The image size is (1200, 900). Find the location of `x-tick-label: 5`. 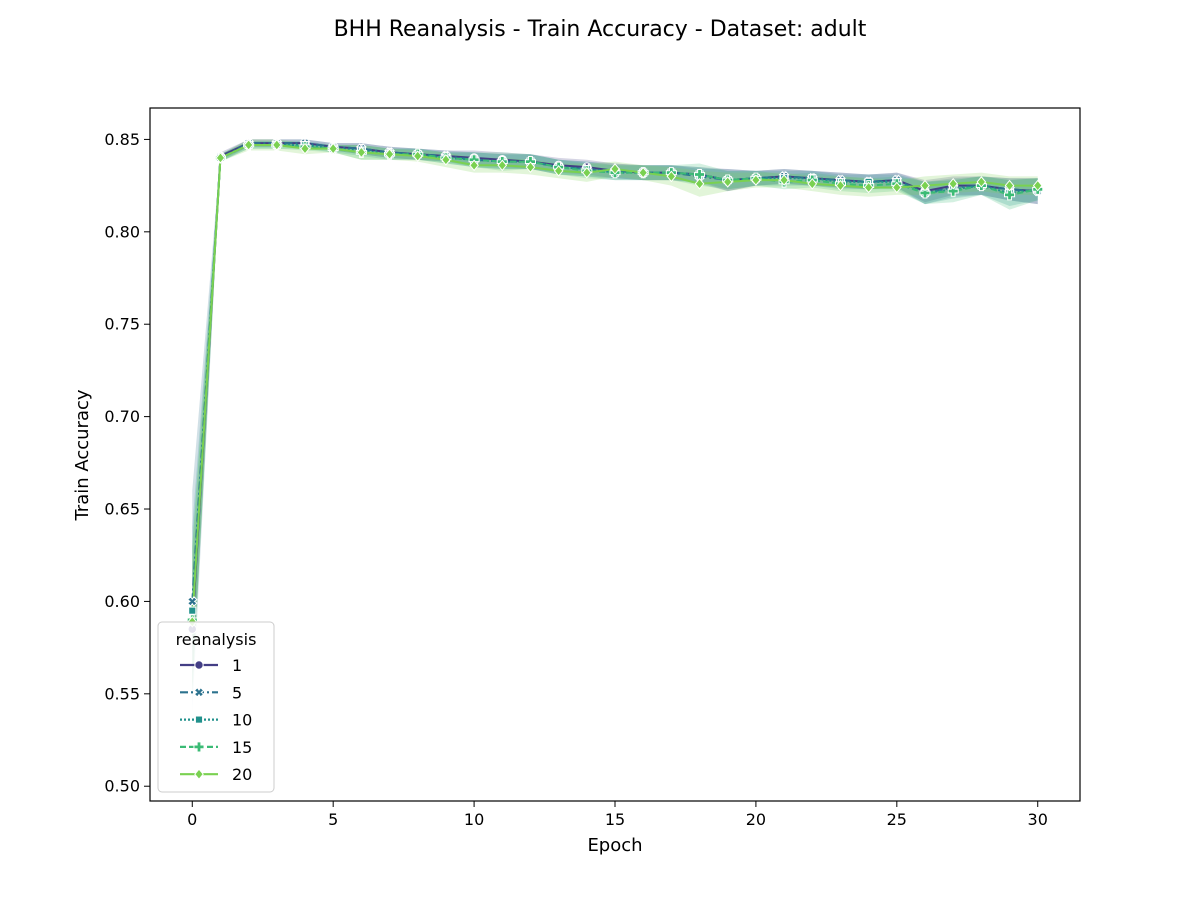

x-tick-label: 5 is located at coordinates (333, 819).